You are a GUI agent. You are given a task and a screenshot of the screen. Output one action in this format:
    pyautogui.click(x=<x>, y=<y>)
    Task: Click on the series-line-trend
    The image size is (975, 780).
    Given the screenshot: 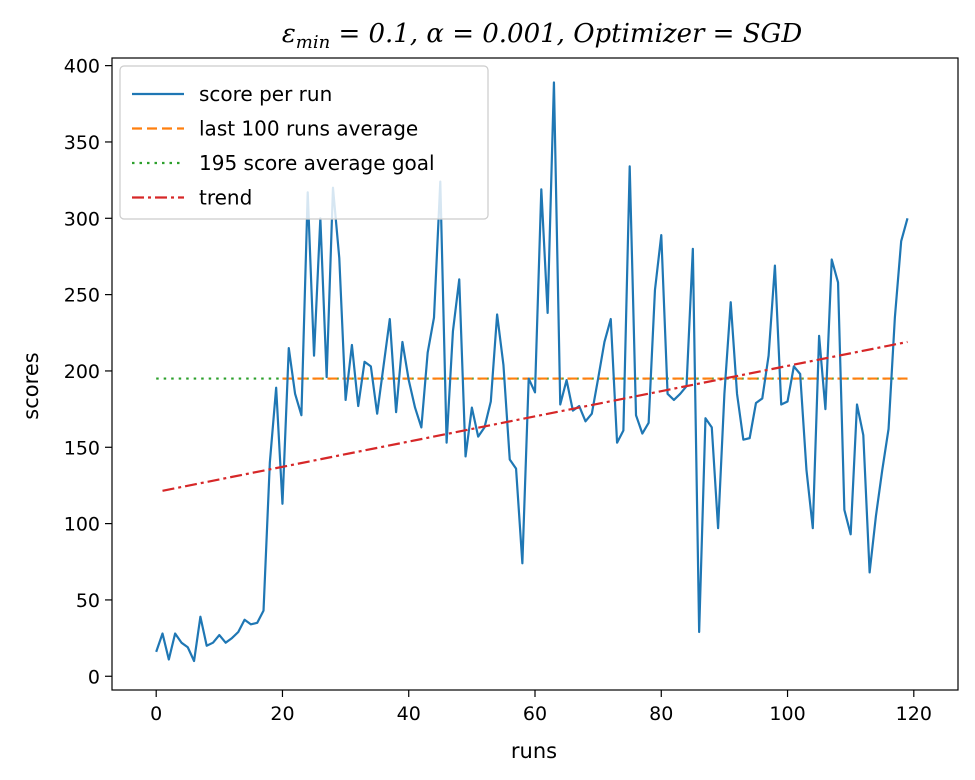 What is the action you would take?
    pyautogui.click(x=535, y=416)
    